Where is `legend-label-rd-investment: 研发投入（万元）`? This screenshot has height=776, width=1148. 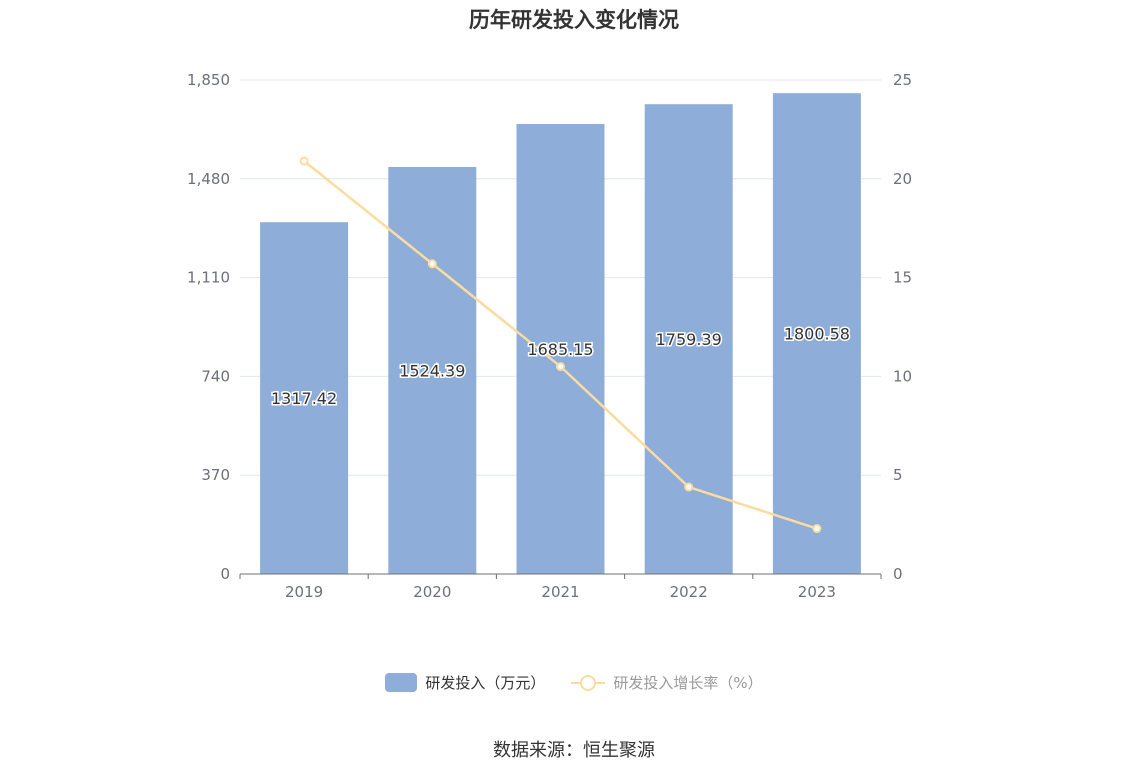
legend-label-rd-investment: 研发投入（万元） is located at coordinates (485, 683).